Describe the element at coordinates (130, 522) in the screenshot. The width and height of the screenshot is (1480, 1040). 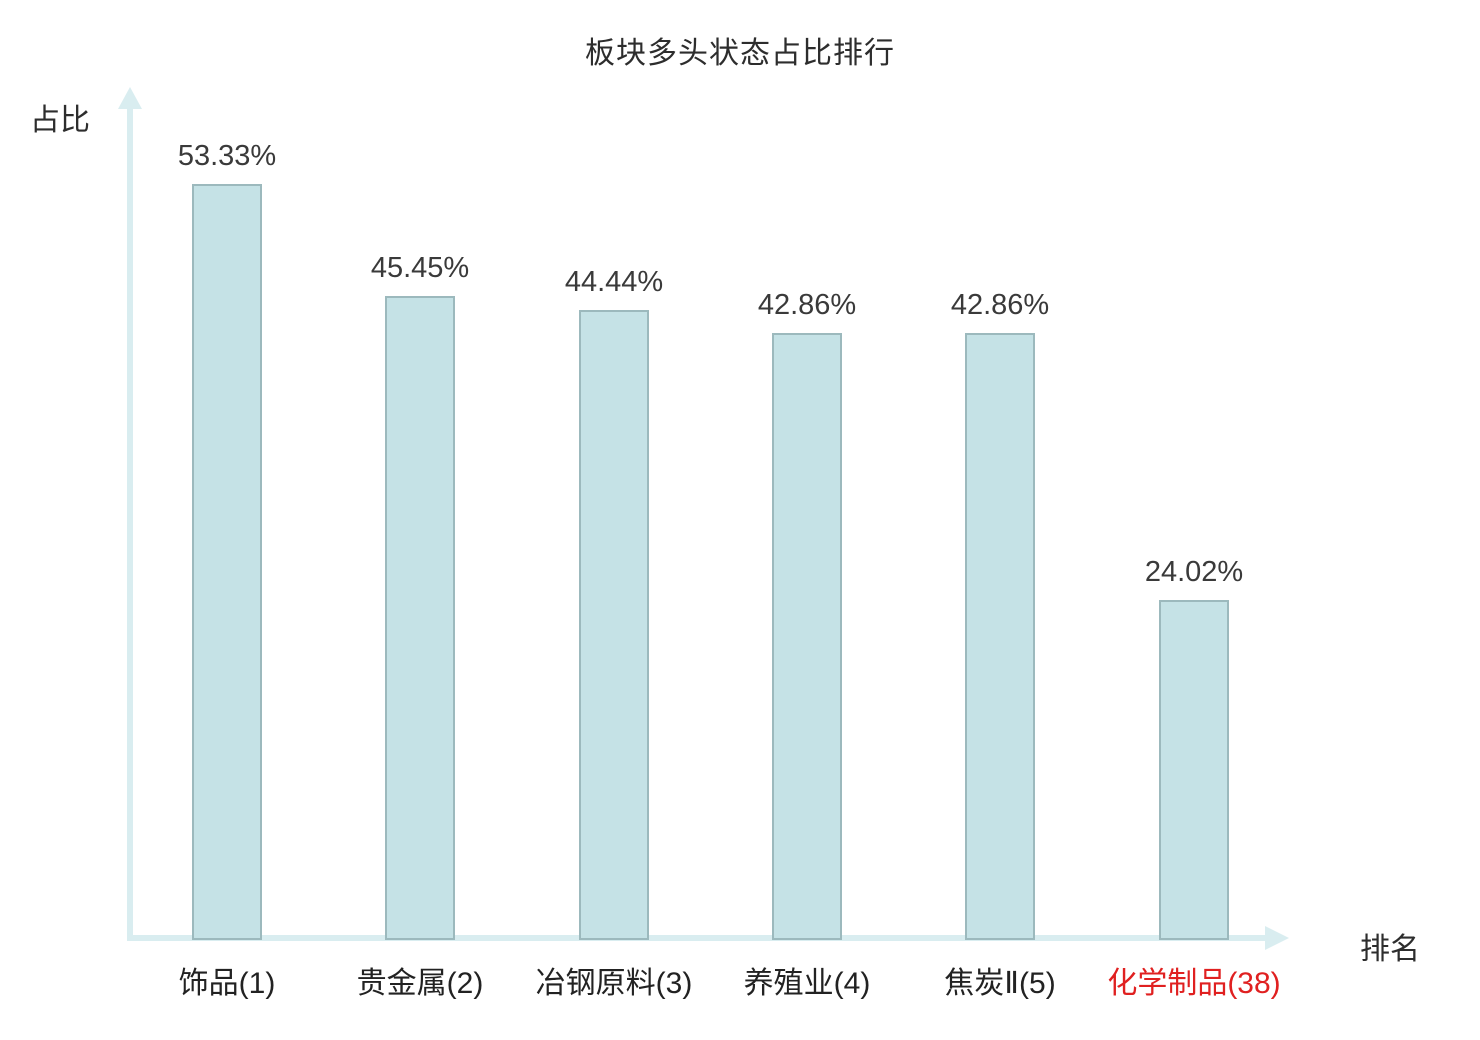
I see `y-axis-line` at that location.